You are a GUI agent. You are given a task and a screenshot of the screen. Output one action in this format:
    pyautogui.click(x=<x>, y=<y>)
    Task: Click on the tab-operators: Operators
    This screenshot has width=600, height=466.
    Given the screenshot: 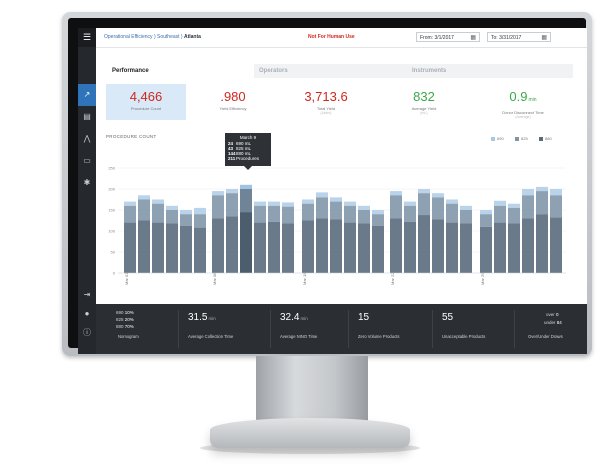 What is the action you would take?
    pyautogui.click(x=273, y=71)
    